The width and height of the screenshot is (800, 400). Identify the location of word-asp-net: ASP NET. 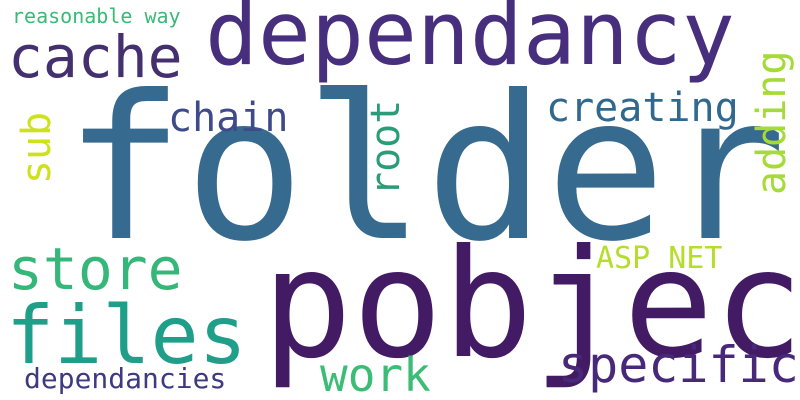
(659, 258).